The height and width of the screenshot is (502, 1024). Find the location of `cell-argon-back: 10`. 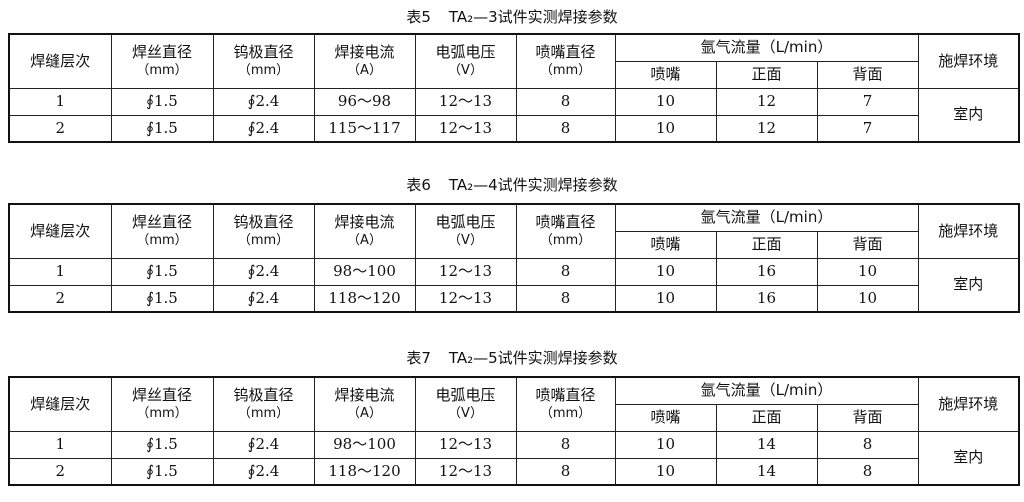

cell-argon-back: 10 is located at coordinates (867, 271).